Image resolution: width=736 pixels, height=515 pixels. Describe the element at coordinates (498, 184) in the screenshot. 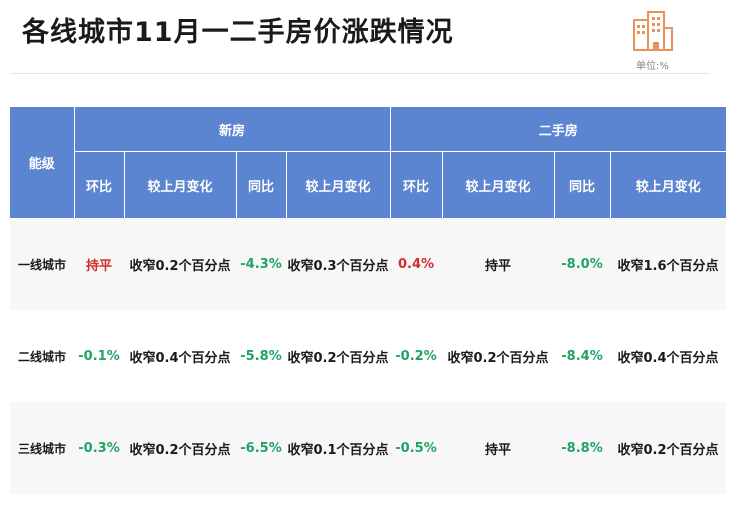

I see `subheader-resale-mom-change: 较上月变化` at that location.